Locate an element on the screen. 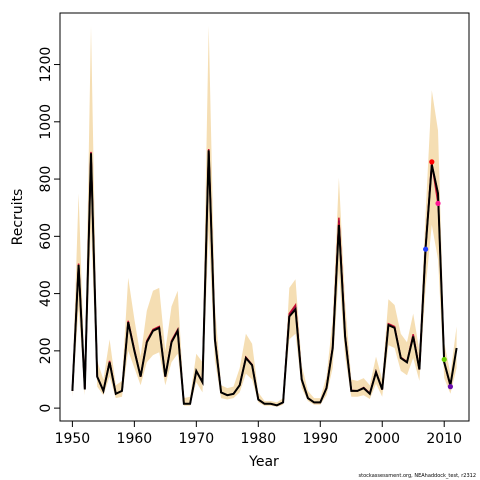 Image resolution: width=480 pixels, height=480 pixels. y-tick-label-1000: 1000 is located at coordinates (46, 122).